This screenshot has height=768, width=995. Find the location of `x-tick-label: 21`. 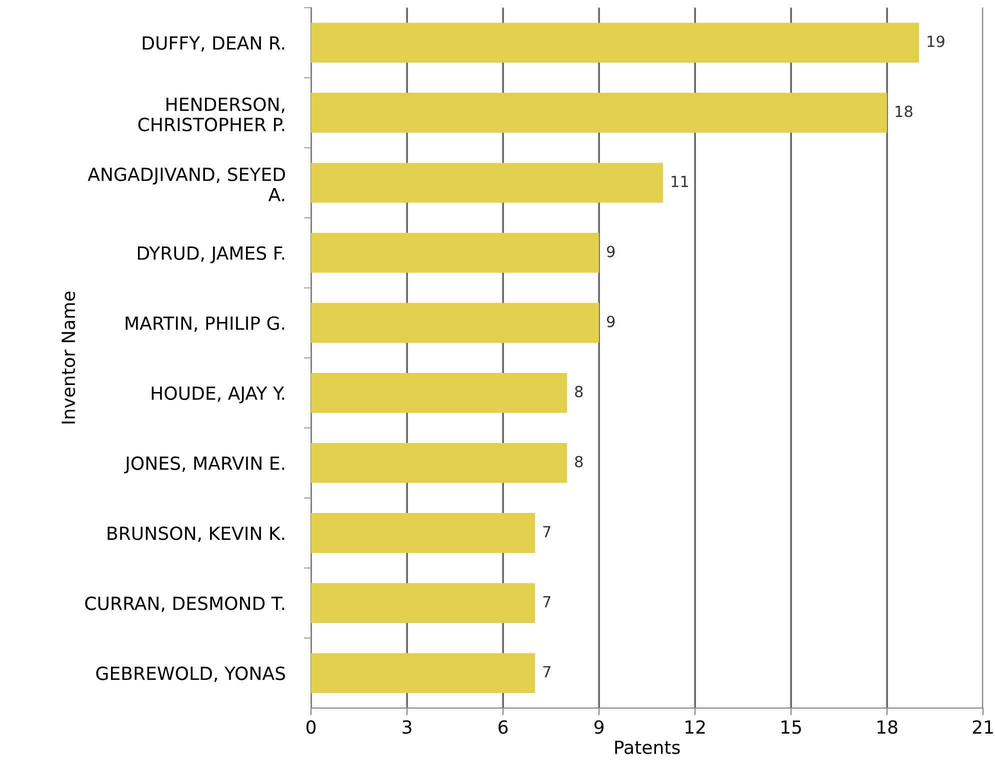

x-tick-label: 21 is located at coordinates (982, 727).